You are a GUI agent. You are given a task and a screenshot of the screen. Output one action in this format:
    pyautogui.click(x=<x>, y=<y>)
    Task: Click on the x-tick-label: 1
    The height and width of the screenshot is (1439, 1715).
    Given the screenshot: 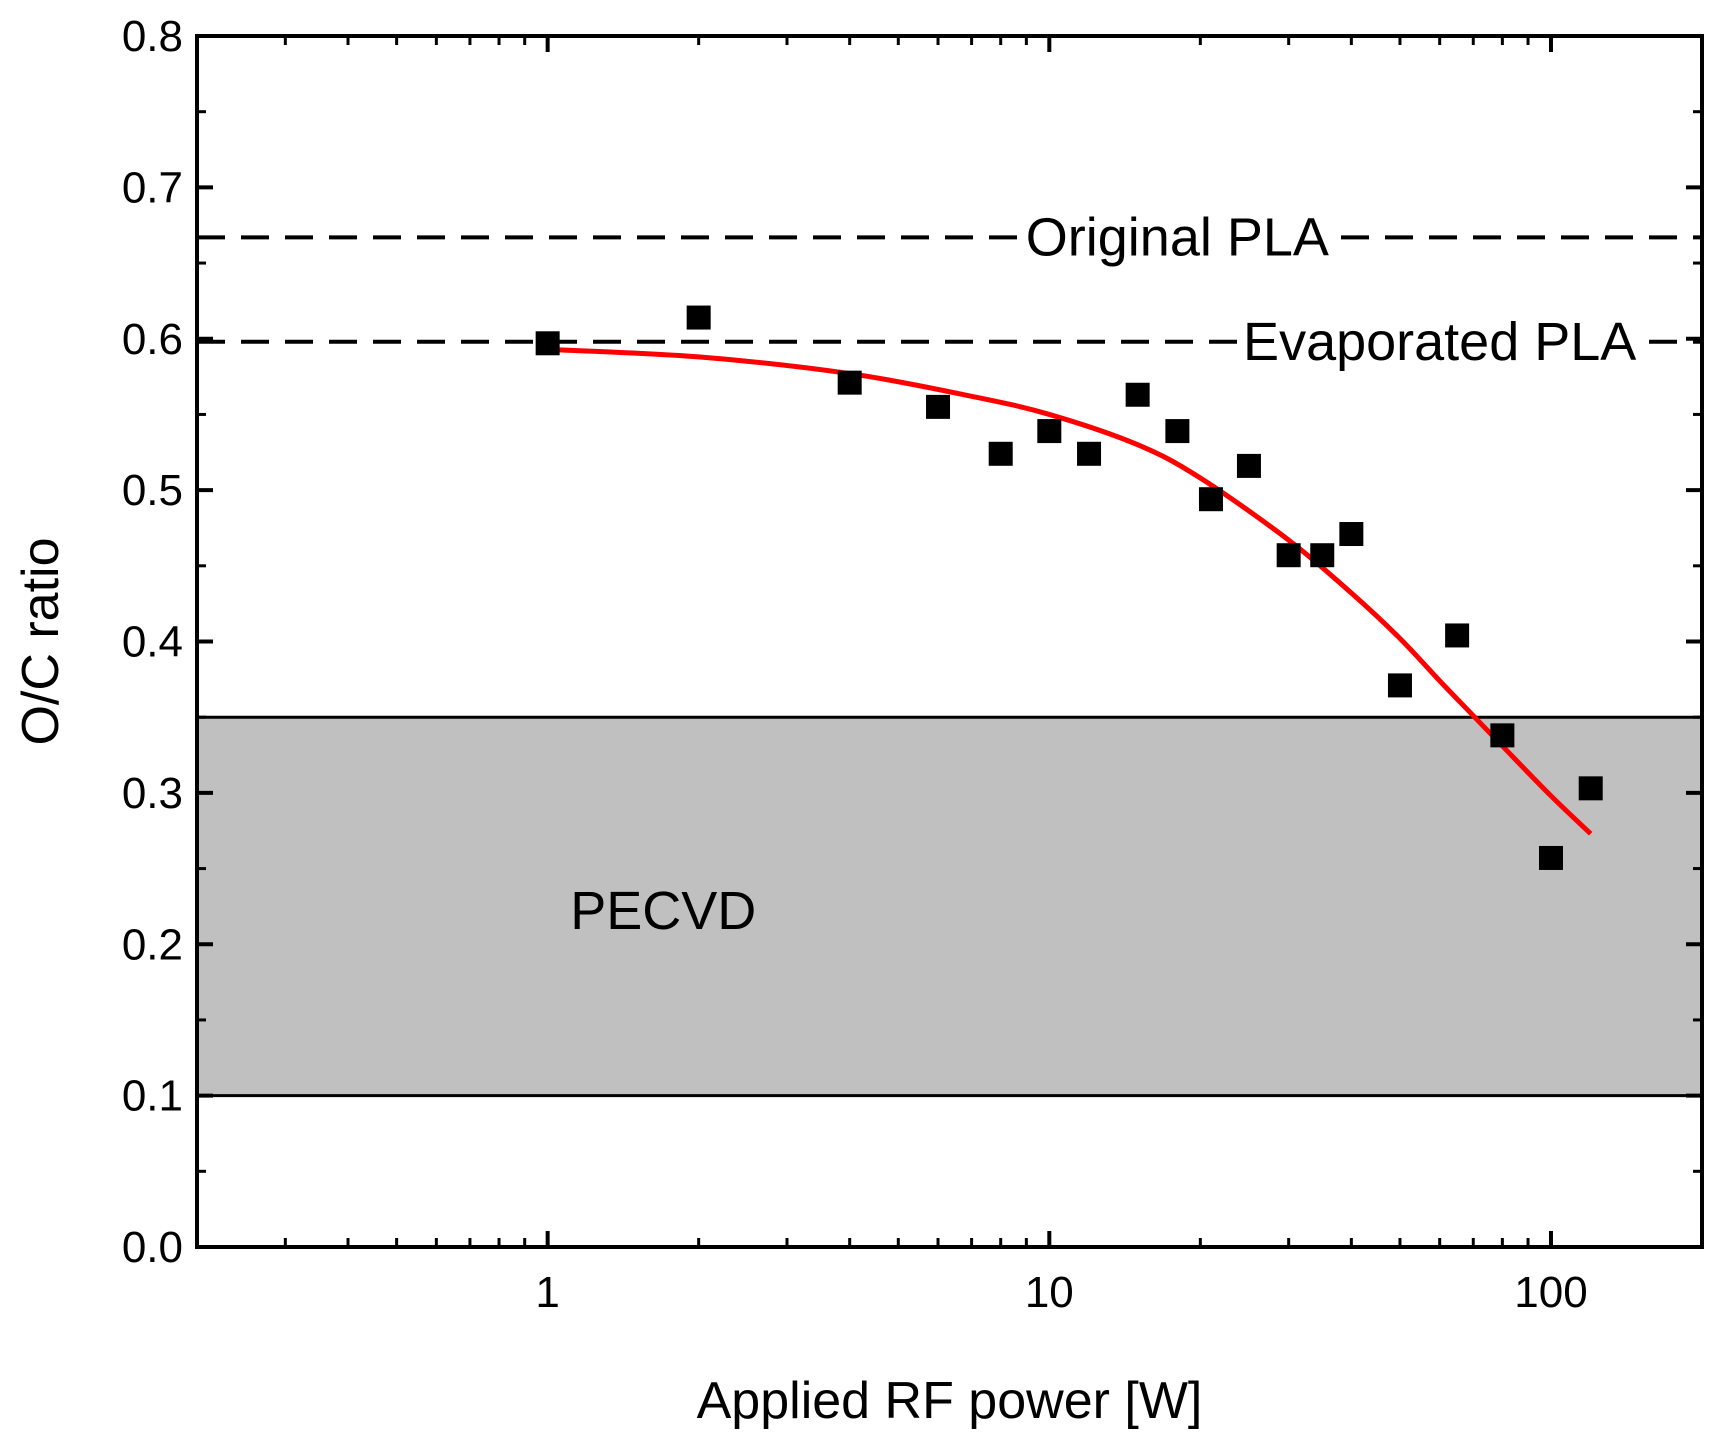 What is the action you would take?
    pyautogui.click(x=547, y=1292)
    